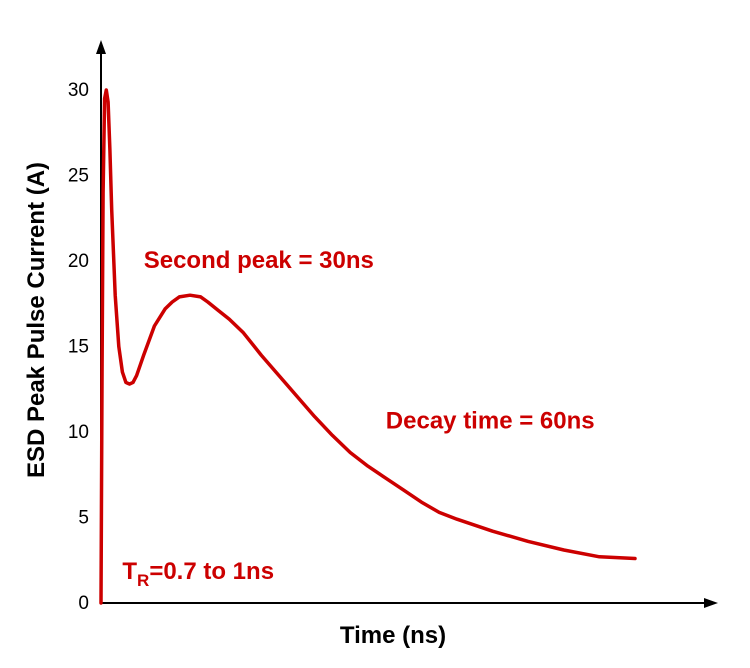  I want to click on annotation-second-peak: Second peak = 30ns, so click(259, 260).